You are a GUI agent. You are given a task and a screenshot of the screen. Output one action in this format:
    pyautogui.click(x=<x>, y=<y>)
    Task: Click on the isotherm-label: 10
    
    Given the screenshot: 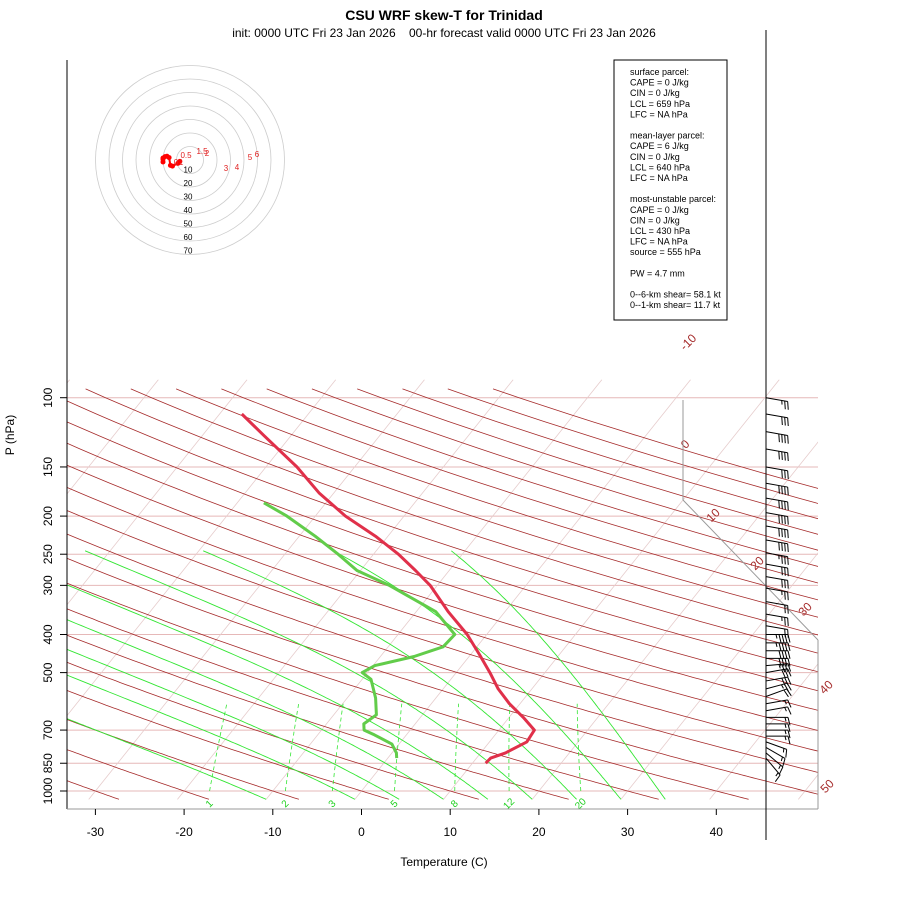 What is the action you would take?
    pyautogui.click(x=713, y=515)
    